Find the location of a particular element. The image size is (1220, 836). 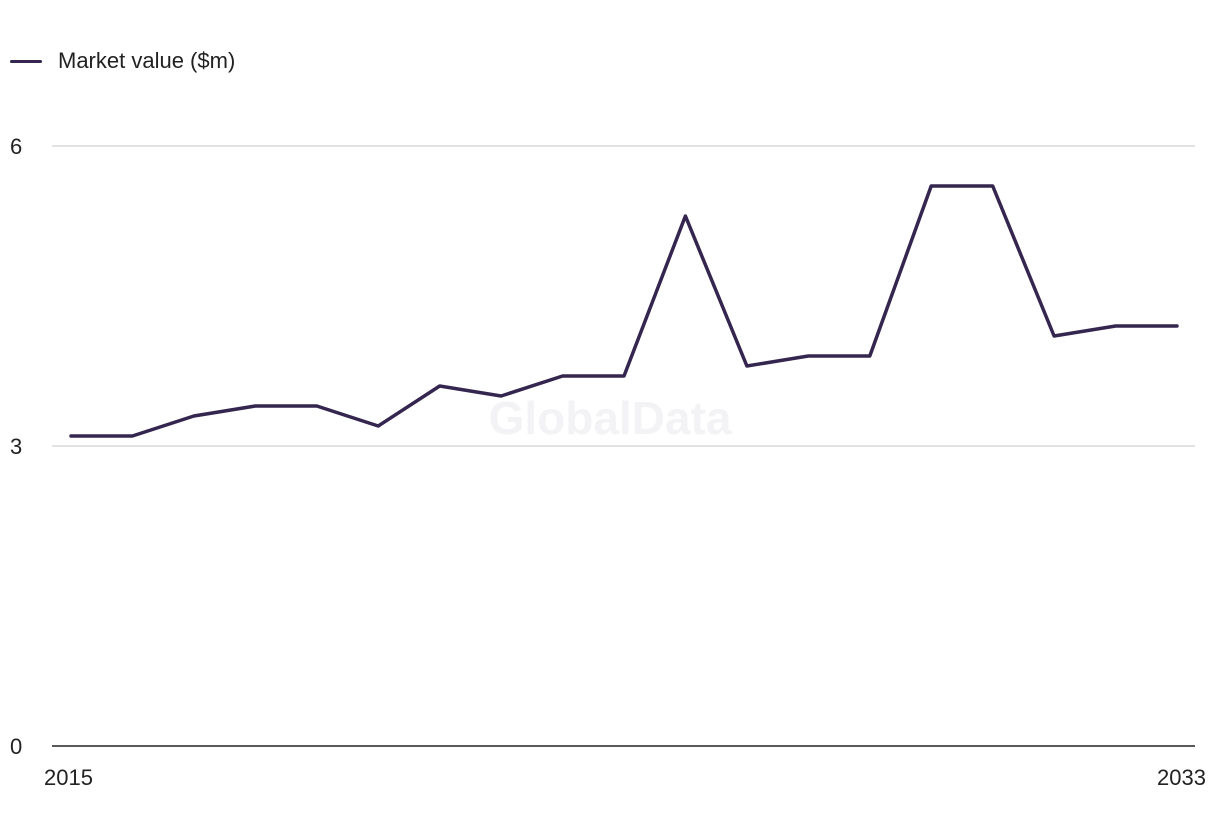

y-tick-label-3: 3 is located at coordinates (16, 446).